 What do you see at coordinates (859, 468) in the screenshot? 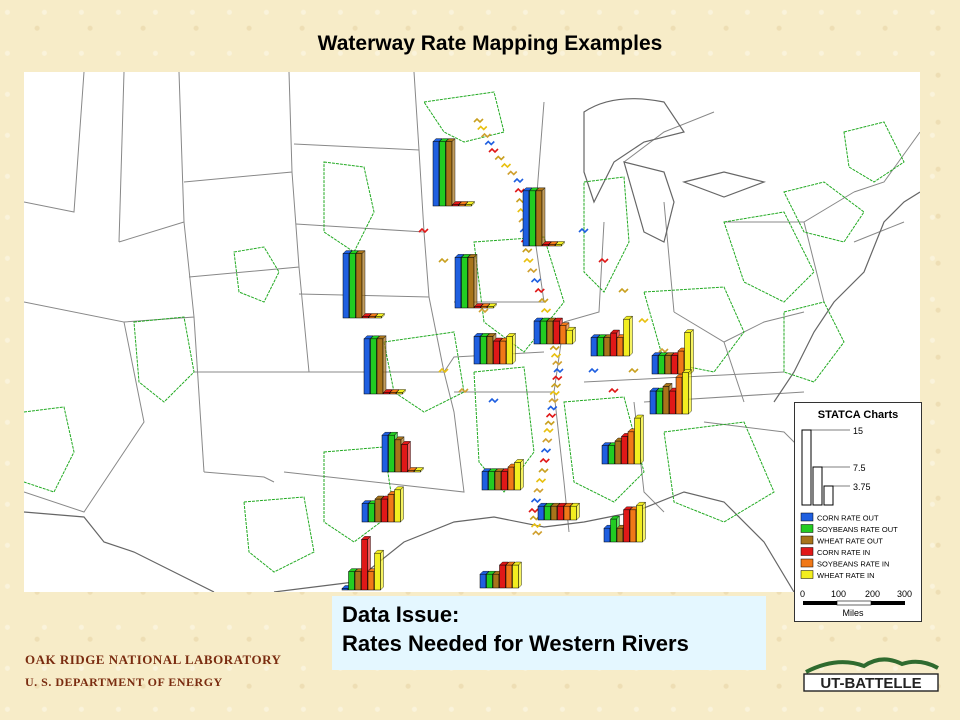
I see `scale-label-7-5: 7.5` at bounding box center [859, 468].